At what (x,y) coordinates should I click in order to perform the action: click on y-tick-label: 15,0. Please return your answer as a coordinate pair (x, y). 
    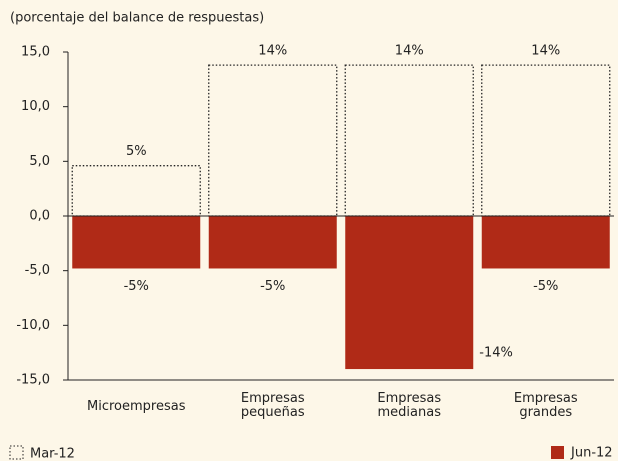
    Looking at the image, I should click on (35, 52).